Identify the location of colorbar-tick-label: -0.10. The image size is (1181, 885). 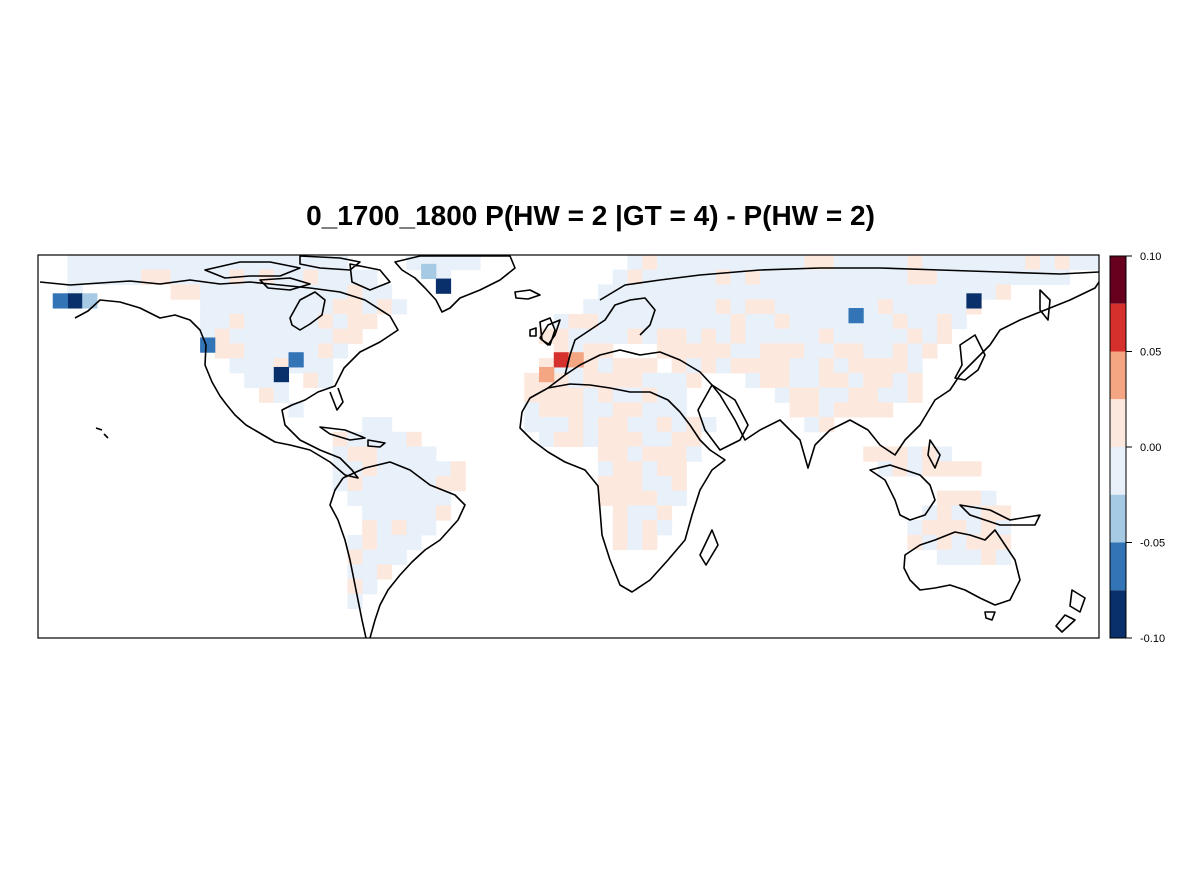
(1152, 639).